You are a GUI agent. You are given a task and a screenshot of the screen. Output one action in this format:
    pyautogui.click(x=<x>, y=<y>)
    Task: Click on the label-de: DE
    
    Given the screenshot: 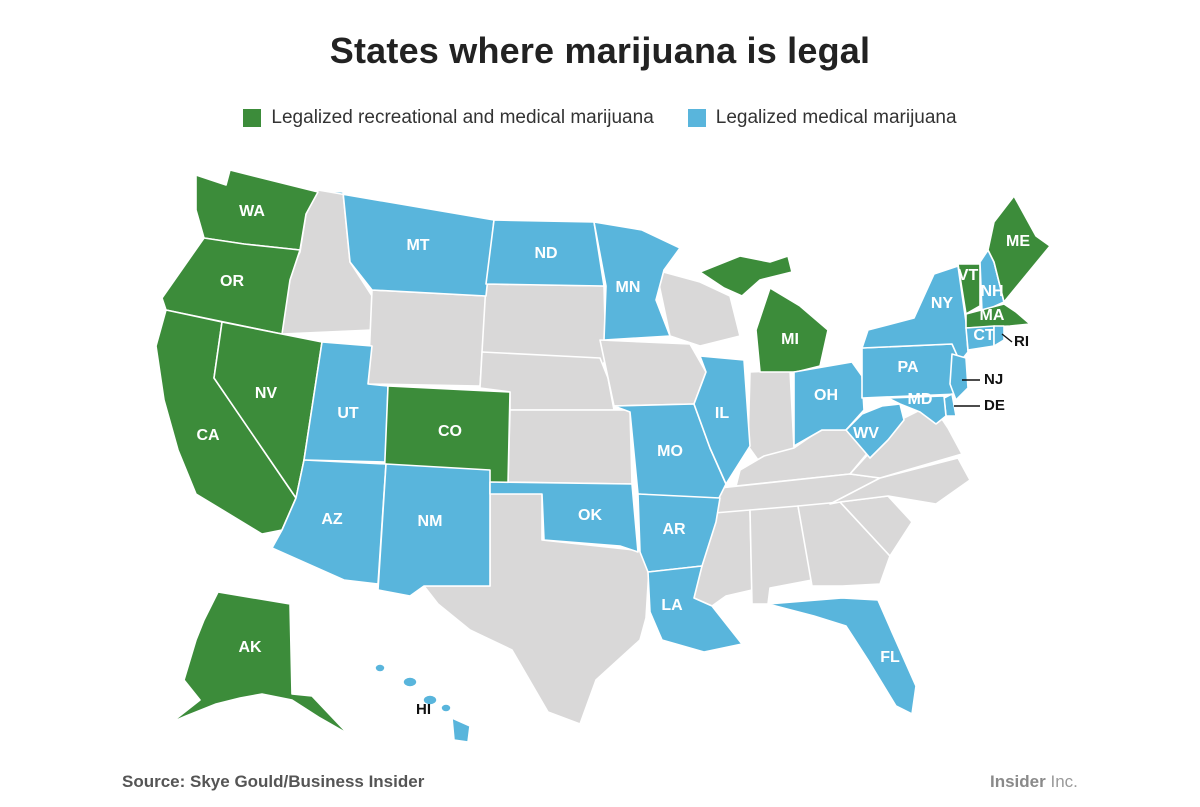 What is the action you would take?
    pyautogui.click(x=994, y=405)
    